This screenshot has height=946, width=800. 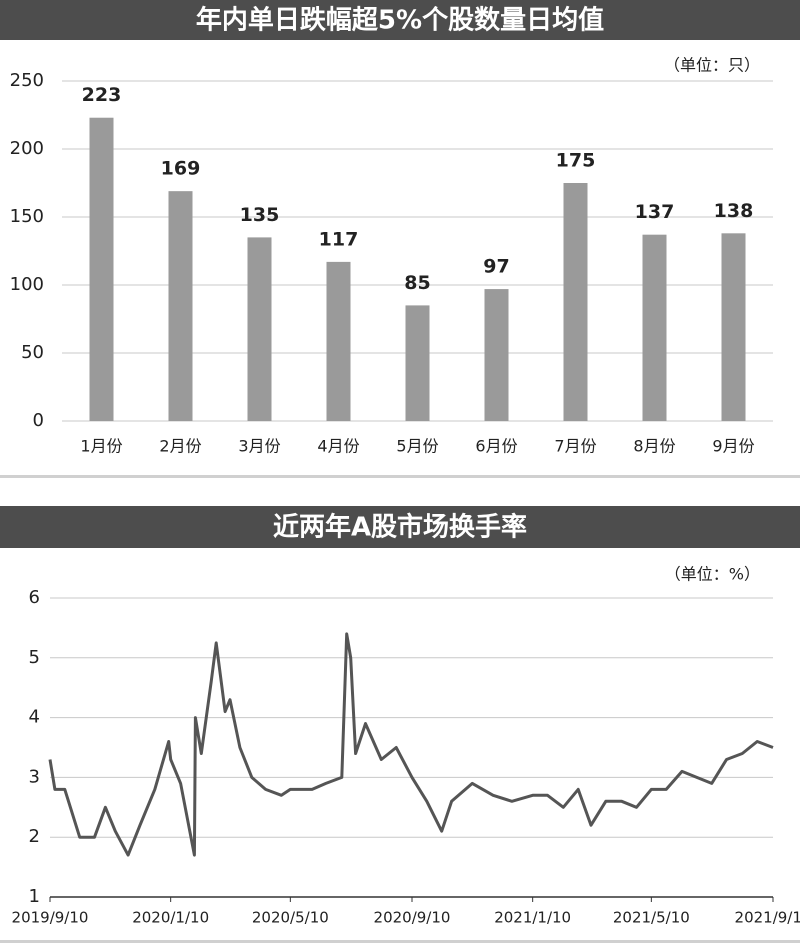 What do you see at coordinates (655, 212) in the screenshot?
I see `value-label: 137` at bounding box center [655, 212].